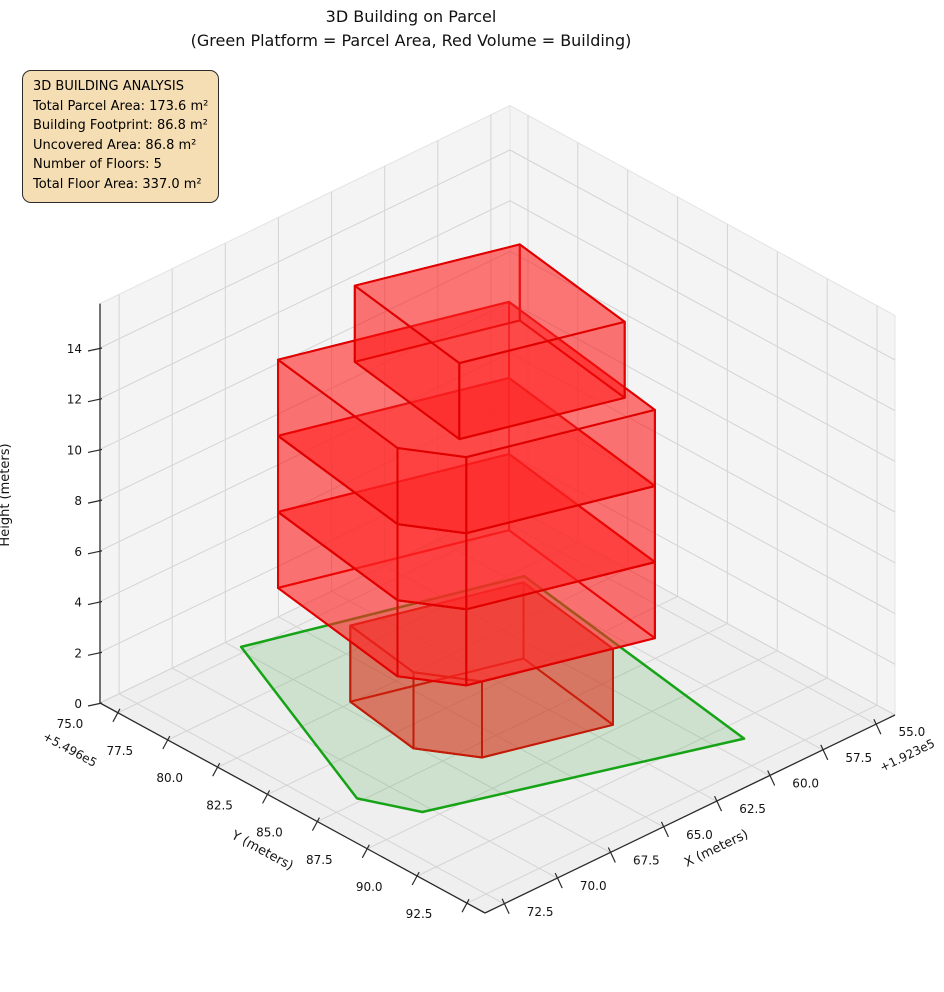 This screenshot has height=992, width=944. What do you see at coordinates (593, 886) in the screenshot?
I see `svg-text: 70.0` at bounding box center [593, 886].